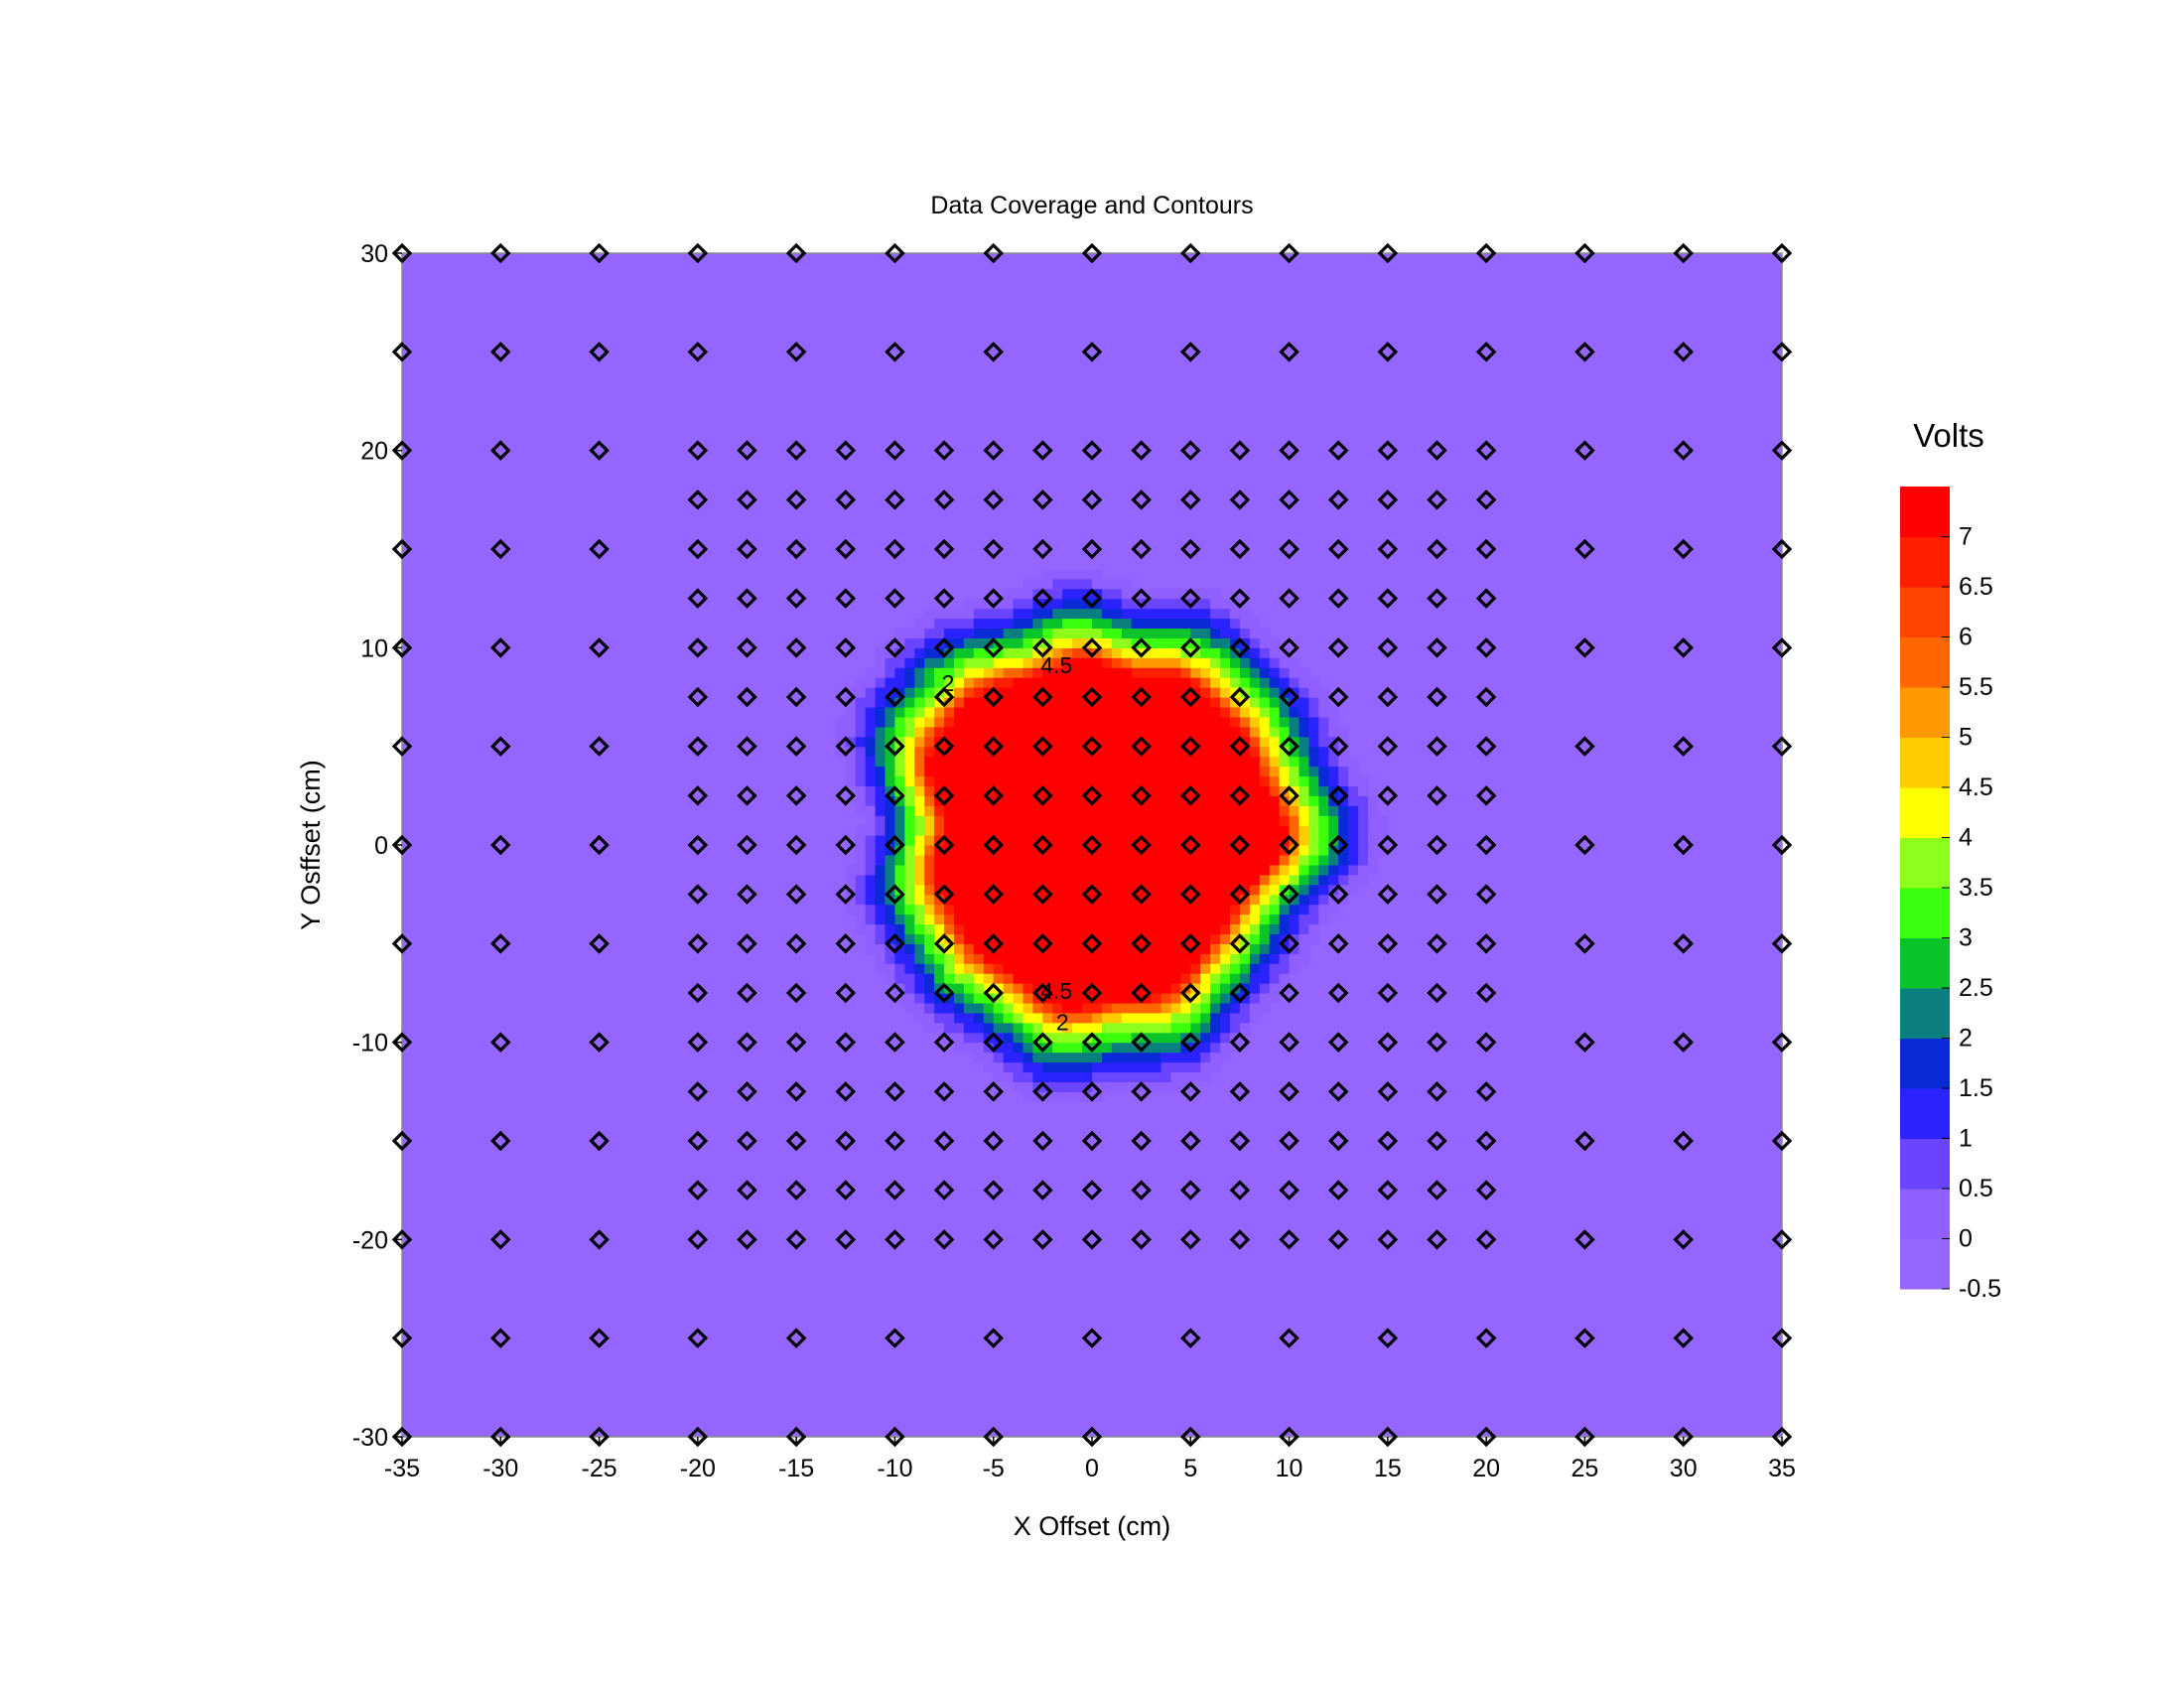  Describe the element at coordinates (370, 1043) in the screenshot. I see `y-tick-label: -10` at that location.